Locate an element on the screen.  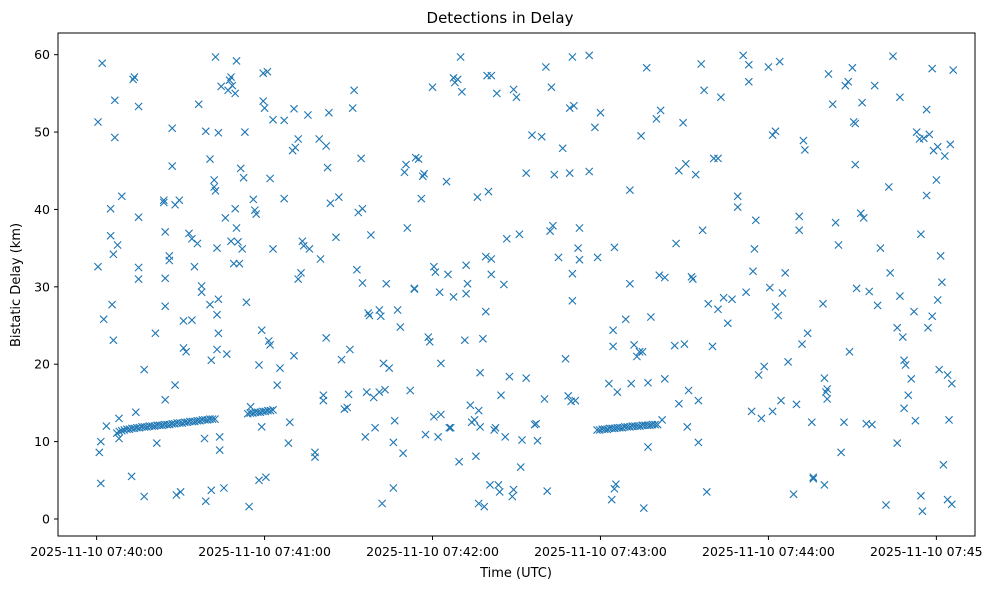
x-axis-label: Time (UTC) is located at coordinates (515, 573).